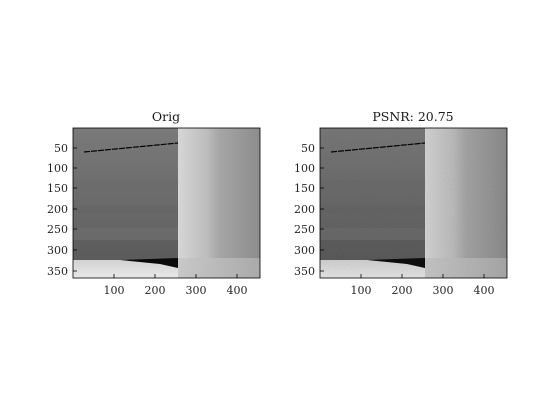 Image resolution: width=560 pixels, height=420 pixels. What do you see at coordinates (166, 116) in the screenshot?
I see `panel-title: Orig` at bounding box center [166, 116].